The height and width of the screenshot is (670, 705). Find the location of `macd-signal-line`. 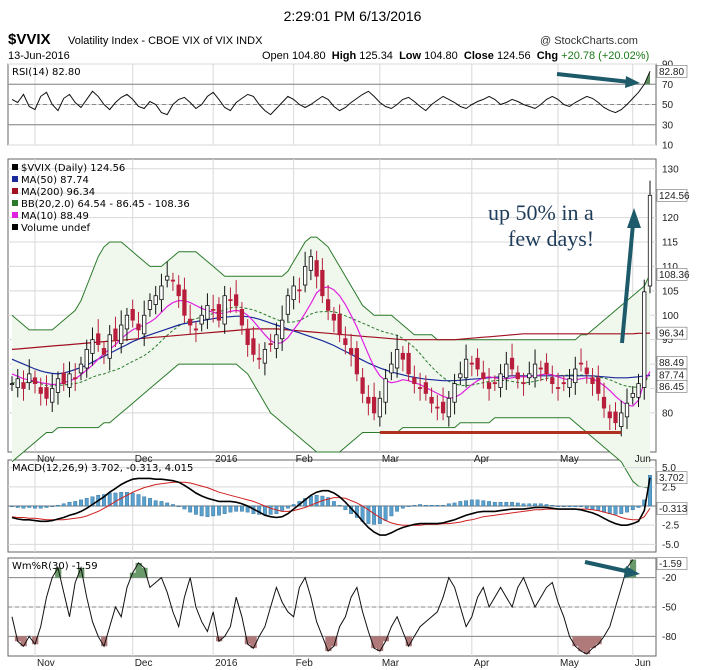

macd-signal-line is located at coordinates (331, 503).